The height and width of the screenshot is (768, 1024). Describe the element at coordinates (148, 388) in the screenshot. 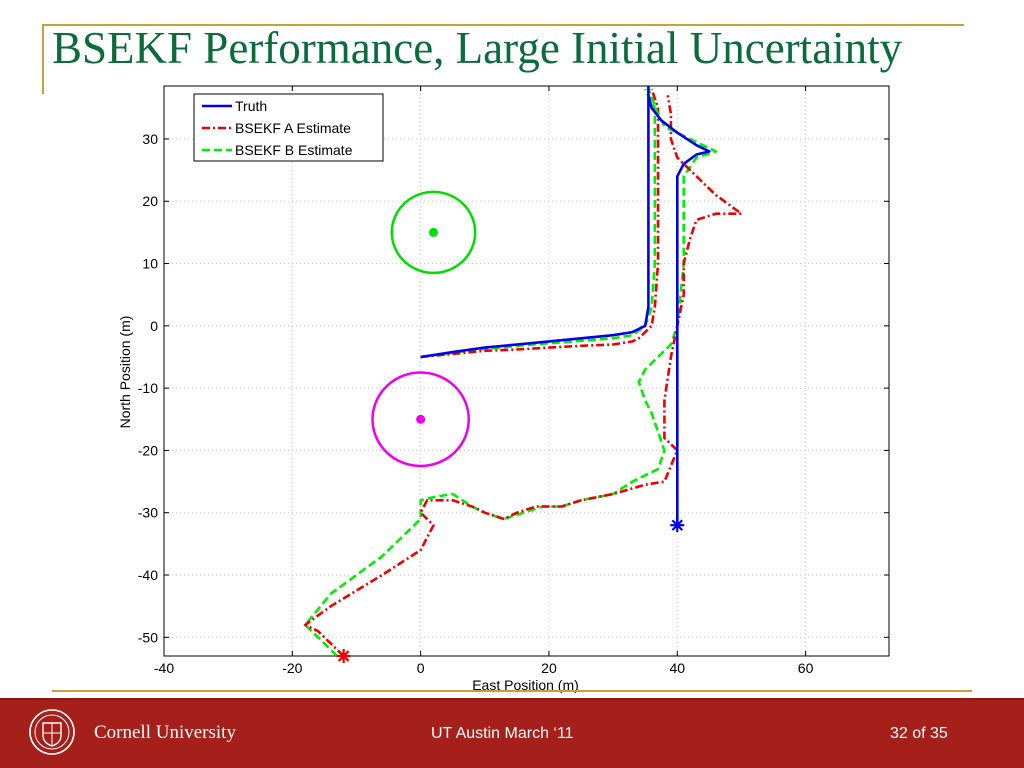

I see `y-tick-label: -10` at that location.